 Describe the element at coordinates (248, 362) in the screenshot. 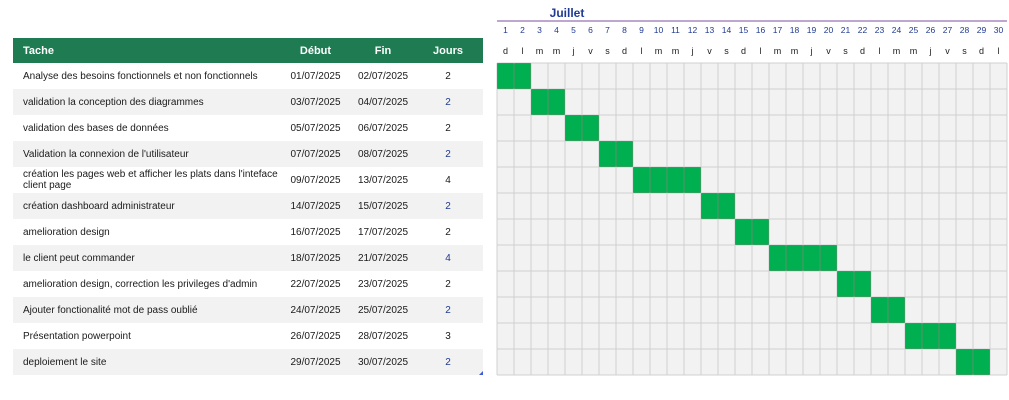

I see `table-row: deploiement le site 29/07/2025 30/07/2025 2` at that location.